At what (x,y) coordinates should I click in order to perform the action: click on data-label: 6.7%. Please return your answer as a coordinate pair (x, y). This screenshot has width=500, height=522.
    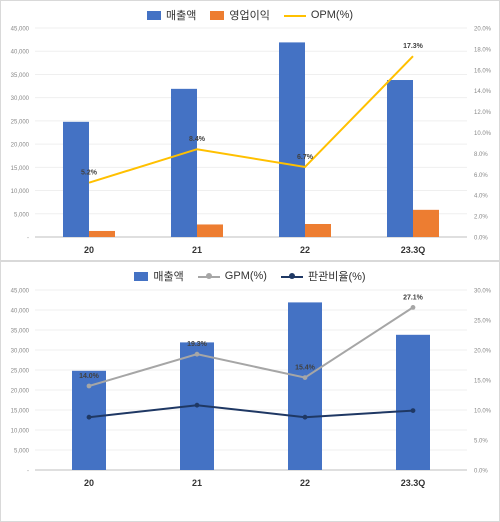
    Looking at the image, I should click on (305, 157).